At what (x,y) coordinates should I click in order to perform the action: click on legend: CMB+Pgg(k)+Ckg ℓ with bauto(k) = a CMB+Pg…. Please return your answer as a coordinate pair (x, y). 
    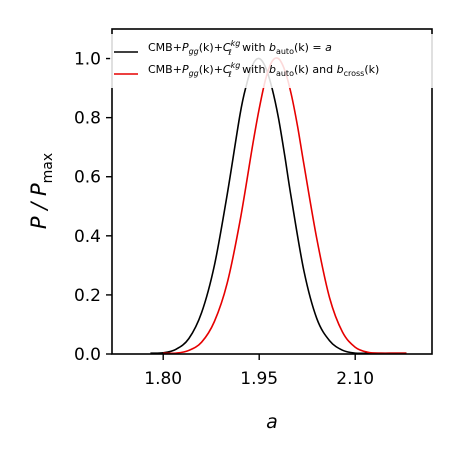
    Looking at the image, I should click on (272, 61).